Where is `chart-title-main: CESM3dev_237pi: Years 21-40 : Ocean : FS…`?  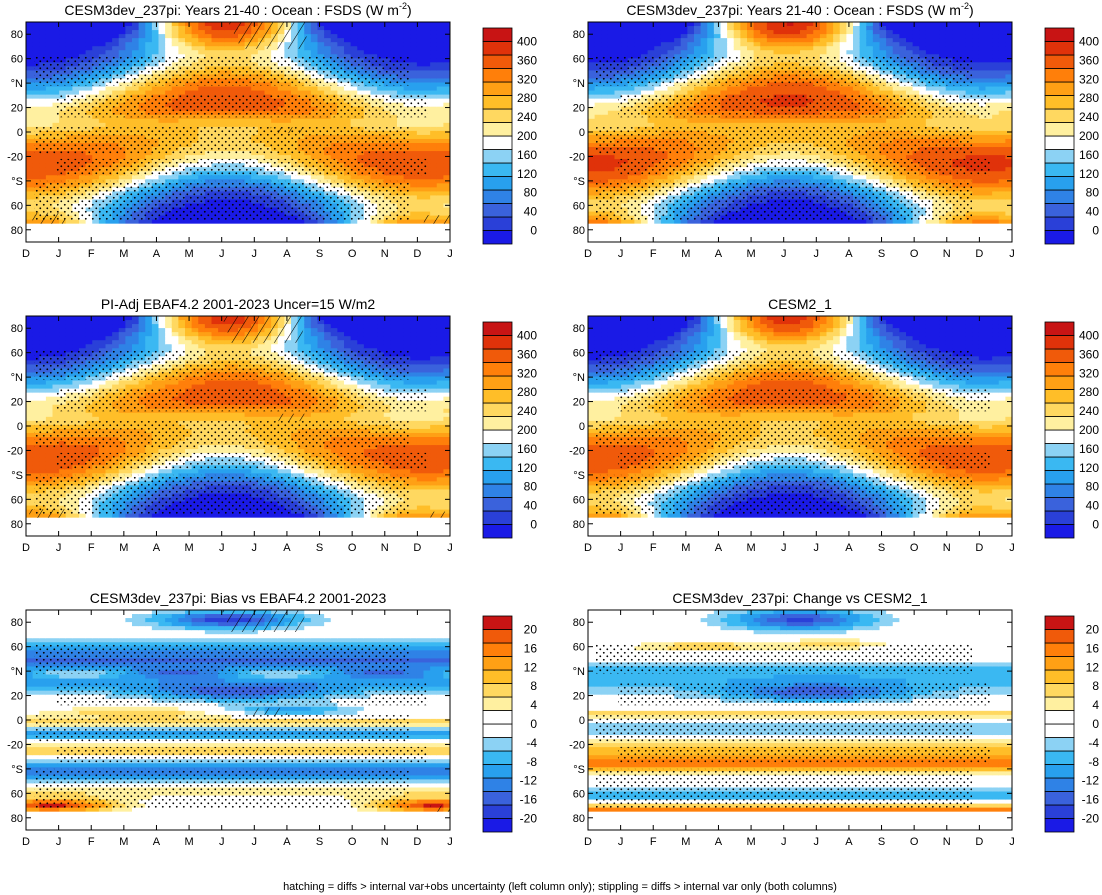 chart-title-main: CESM3dev_237pi: Years 21-40 : Ocean : FS… is located at coordinates (231, 10).